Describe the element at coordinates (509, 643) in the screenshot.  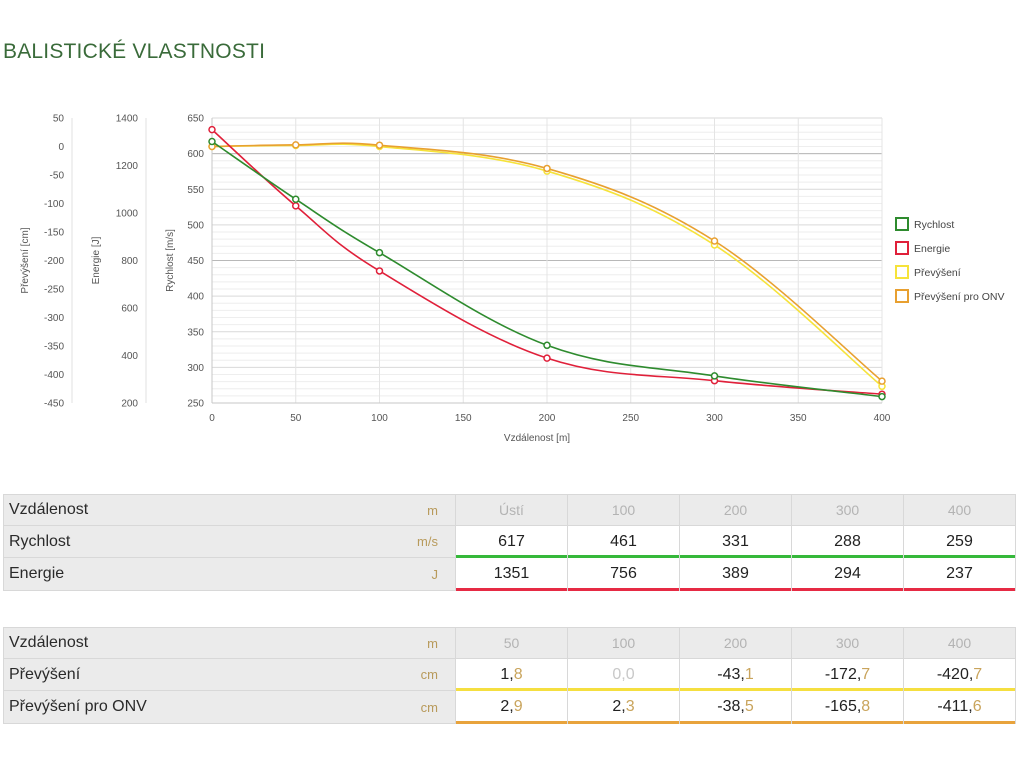
I see `table-header-row: Vzdálenost m 50 100 200 300 400` at that location.